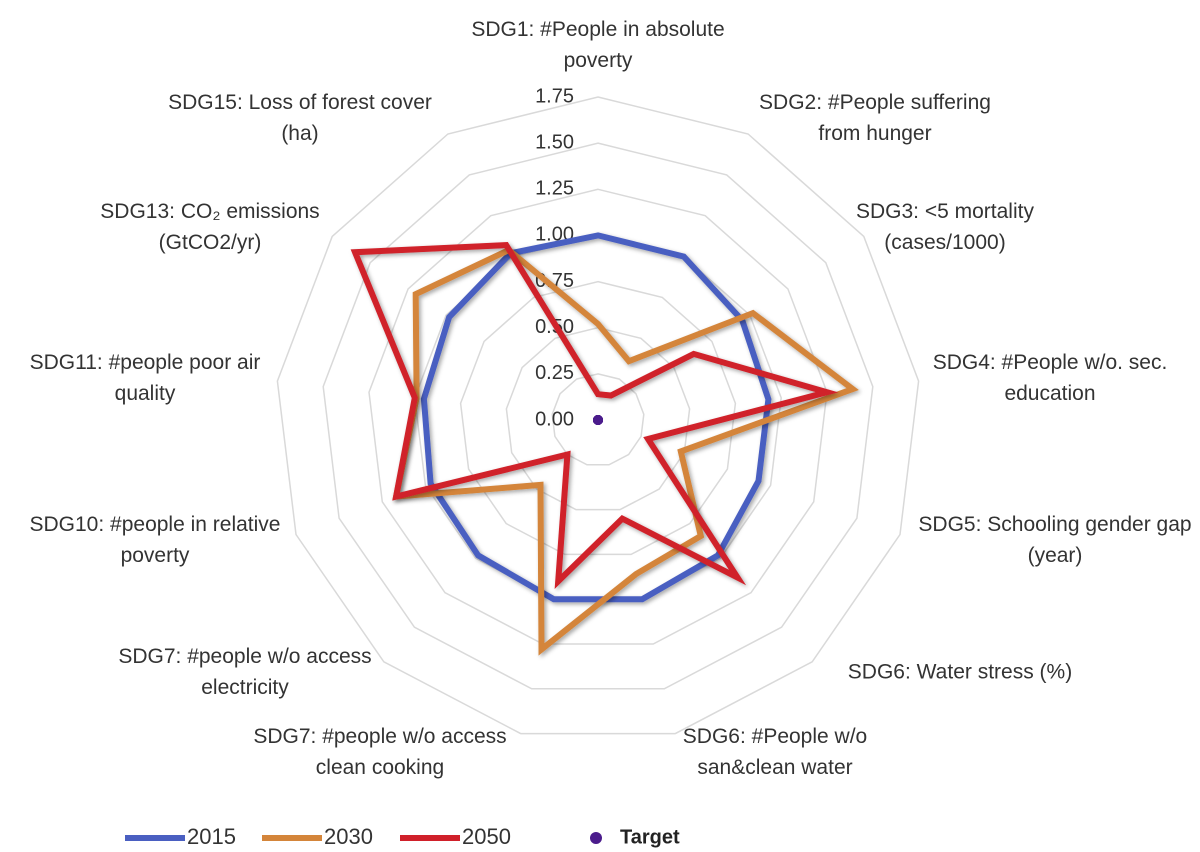  I want to click on category-label: SDG7: #people w/o access clean cooking, so click(380, 752).